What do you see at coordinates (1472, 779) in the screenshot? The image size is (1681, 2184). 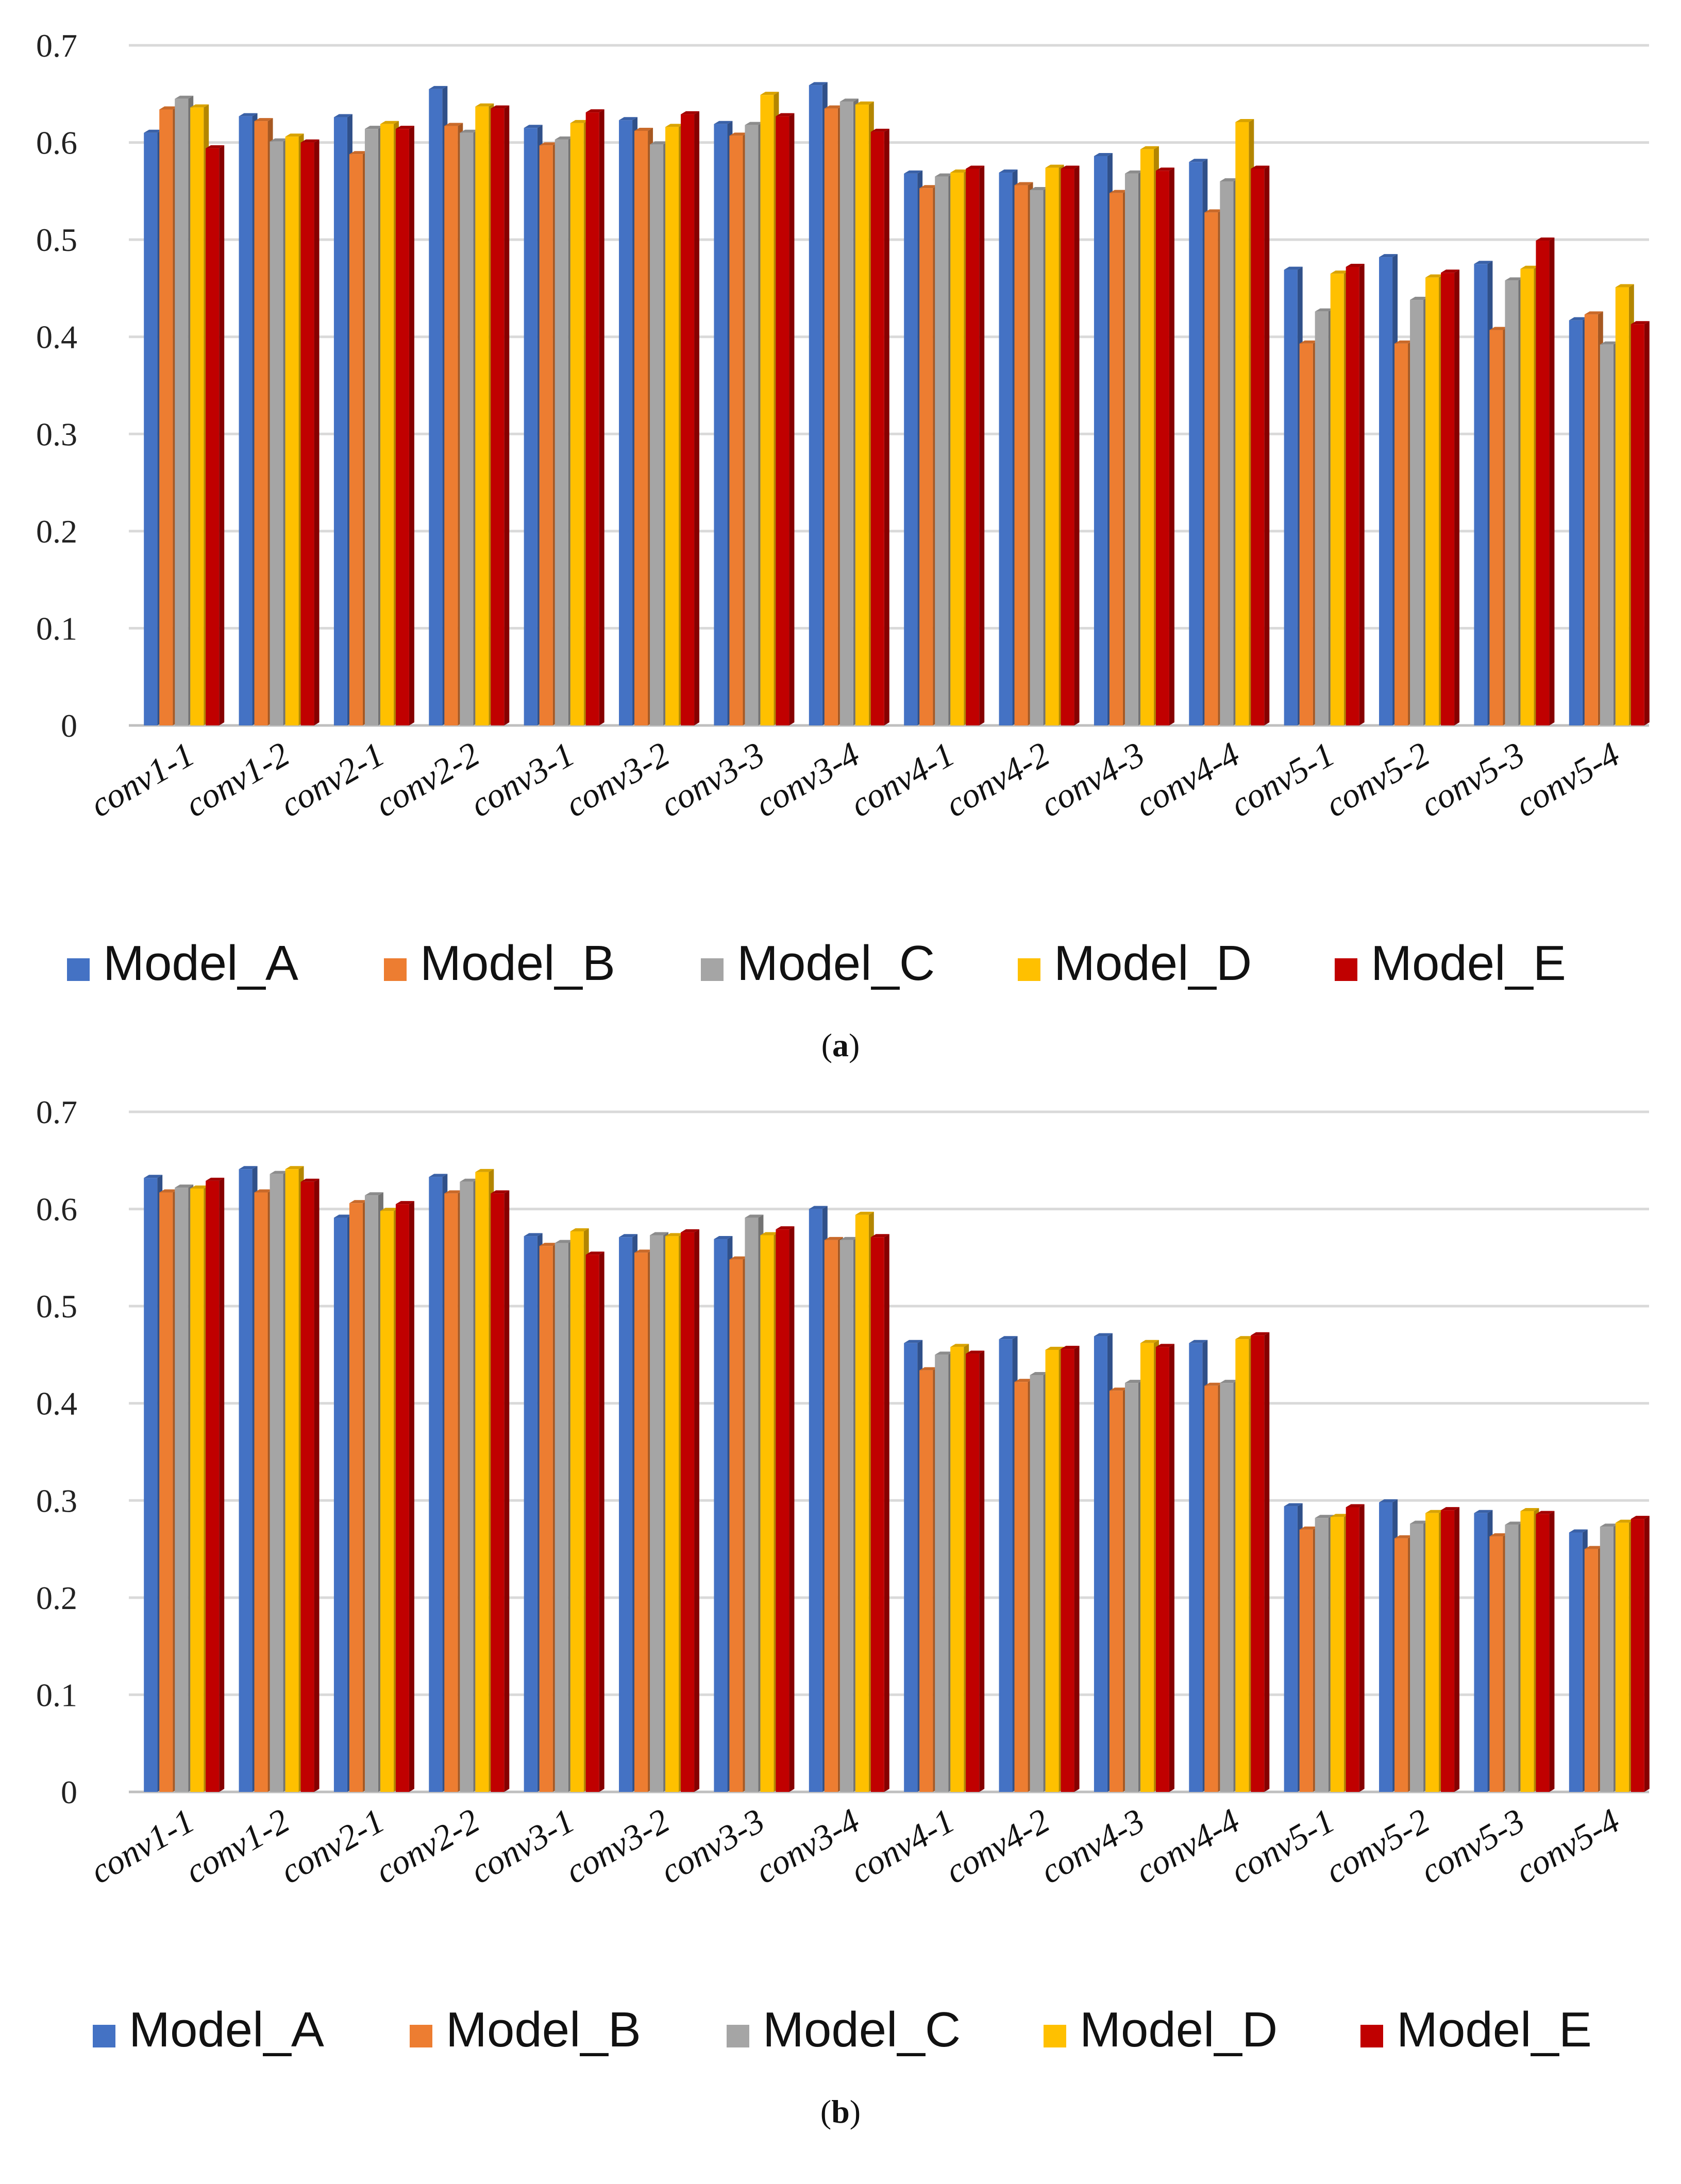 I see `x-tick-label: conv5-3` at bounding box center [1472, 779].